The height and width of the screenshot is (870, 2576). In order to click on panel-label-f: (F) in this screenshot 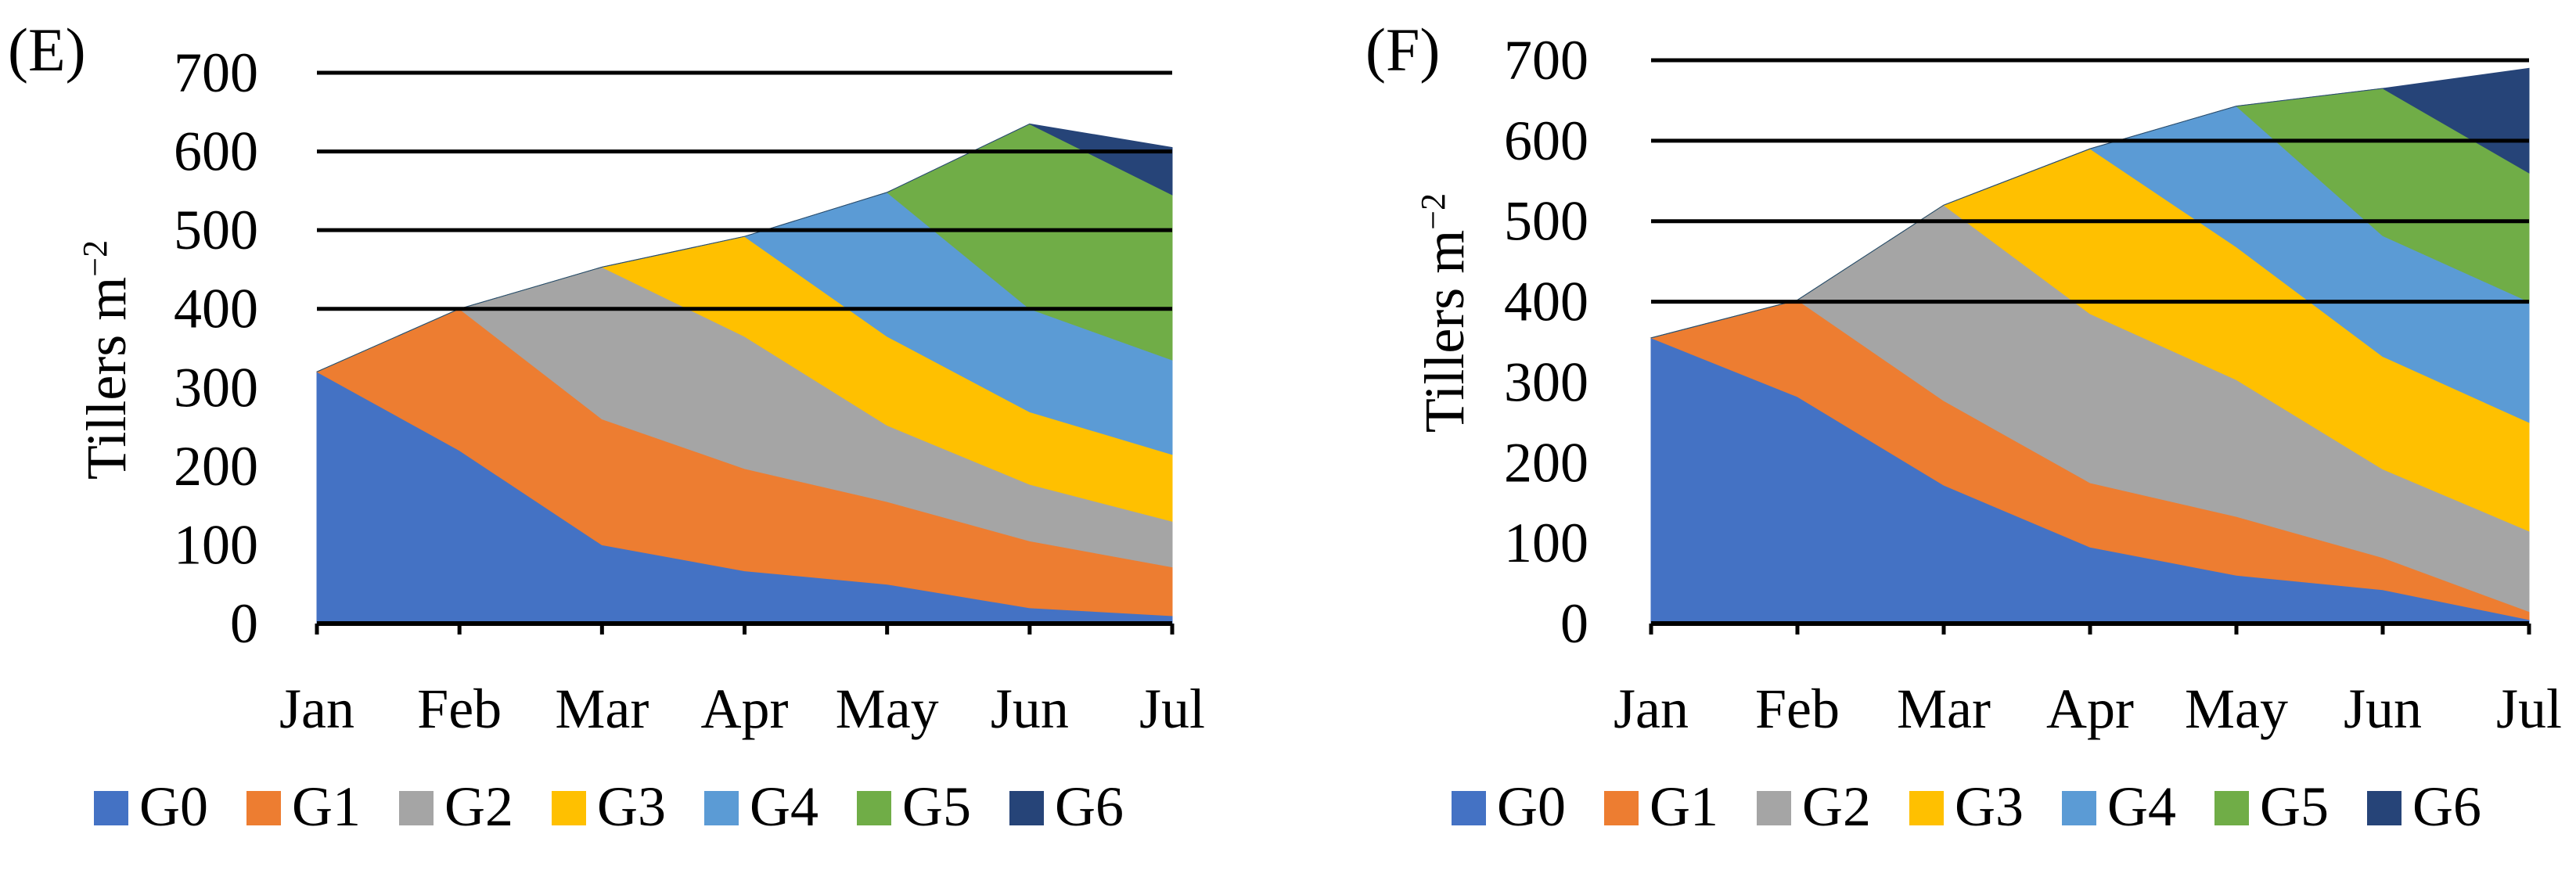, I will do `click(1403, 50)`.